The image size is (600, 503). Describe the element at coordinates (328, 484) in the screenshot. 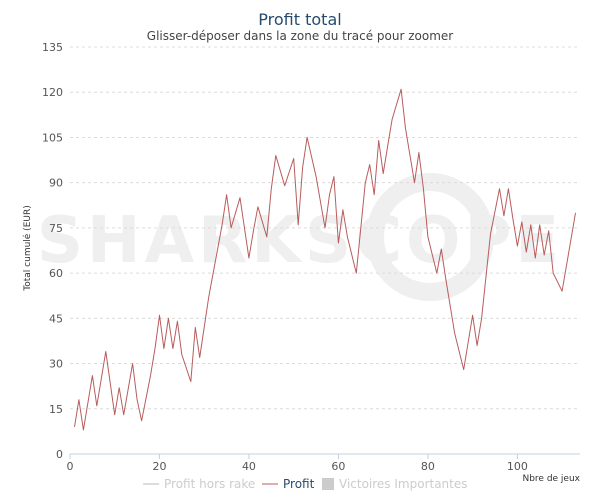

I see `legend-box-icon` at that location.